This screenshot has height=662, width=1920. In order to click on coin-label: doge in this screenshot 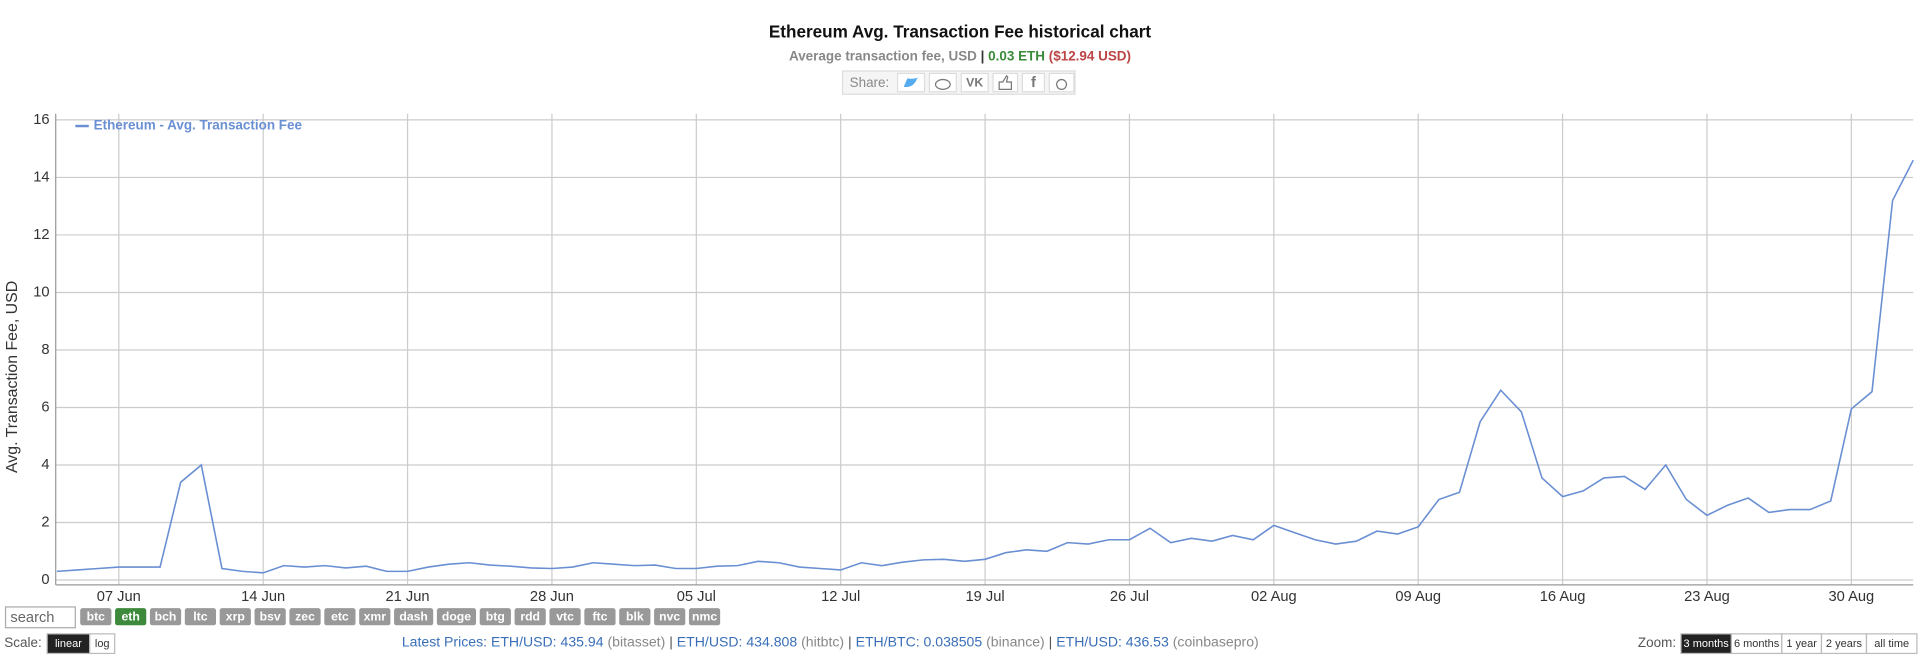, I will do `click(456, 617)`.